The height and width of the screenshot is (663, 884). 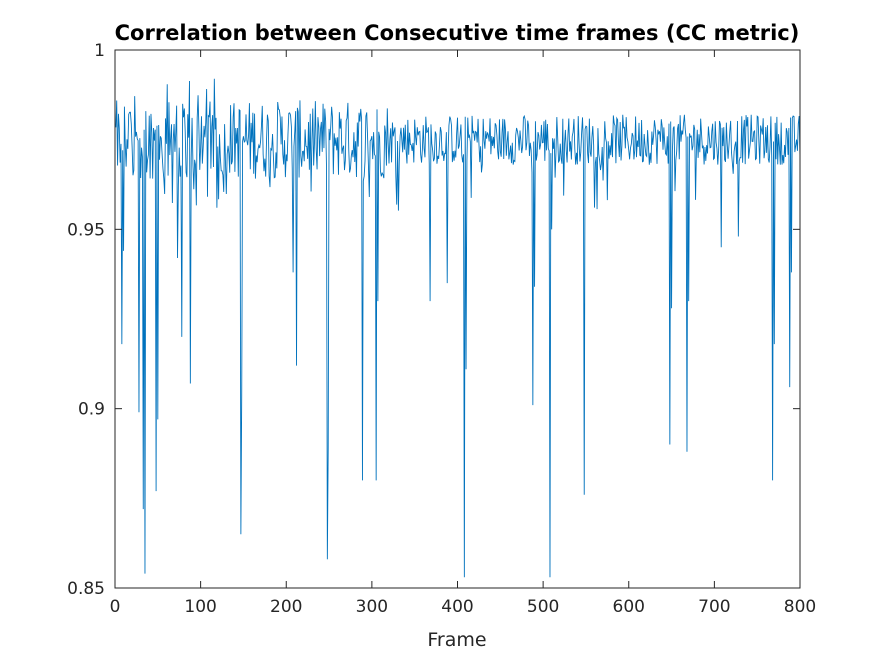 What do you see at coordinates (800, 607) in the screenshot?
I see `x-tick-label: 800` at bounding box center [800, 607].